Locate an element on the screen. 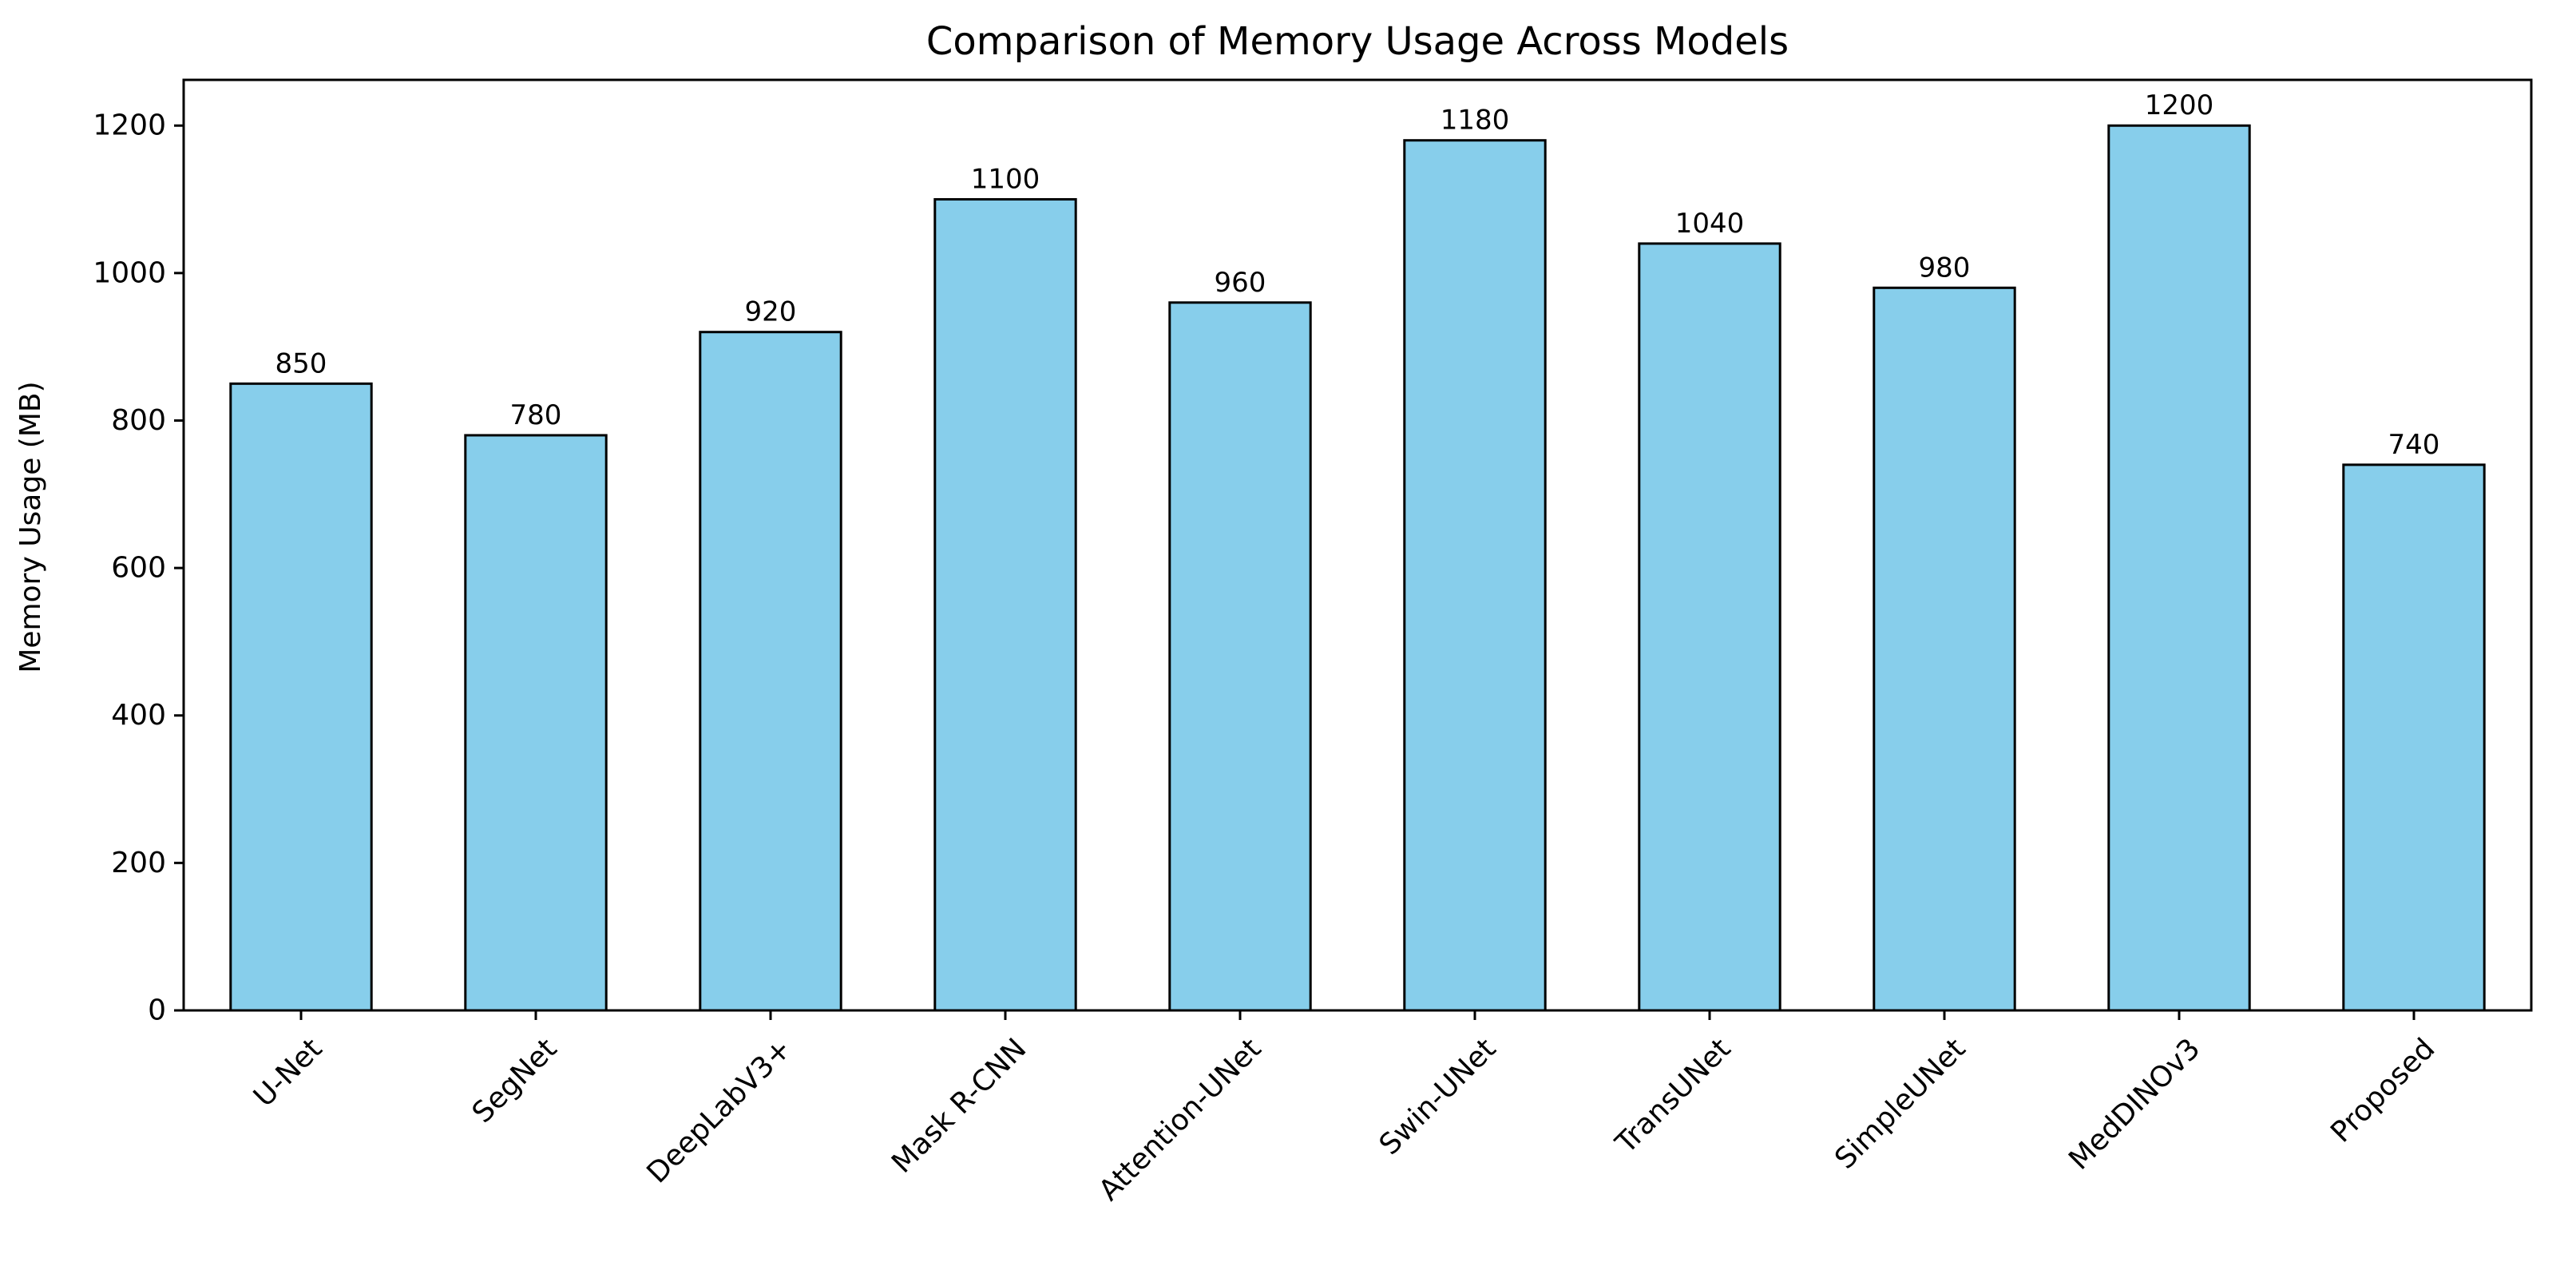 Image resolution: width=2576 pixels, height=1262 pixels. y-tick-label: 600 is located at coordinates (138, 568).